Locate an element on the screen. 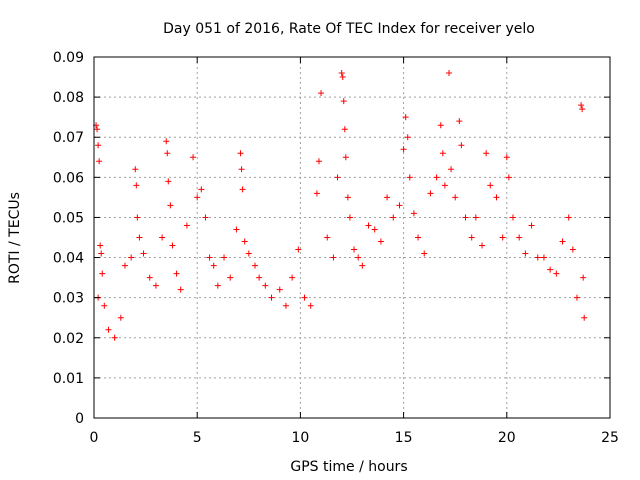  y-tick-label: 0.03 is located at coordinates (68, 299).